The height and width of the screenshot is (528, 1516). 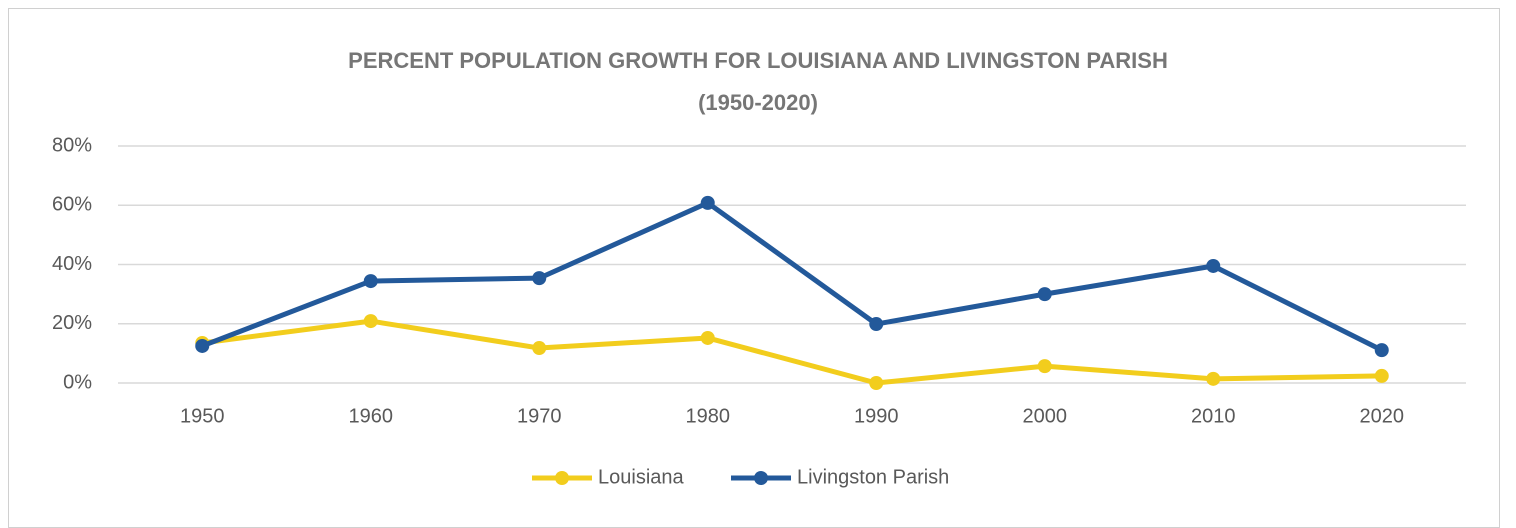 What do you see at coordinates (539, 416) in the screenshot?
I see `x-tick-label: 1970` at bounding box center [539, 416].